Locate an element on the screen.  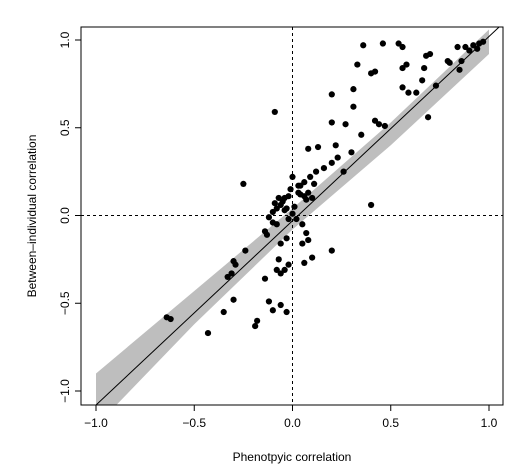
y-tick-label: −0.5 is located at coordinates (65, 303).